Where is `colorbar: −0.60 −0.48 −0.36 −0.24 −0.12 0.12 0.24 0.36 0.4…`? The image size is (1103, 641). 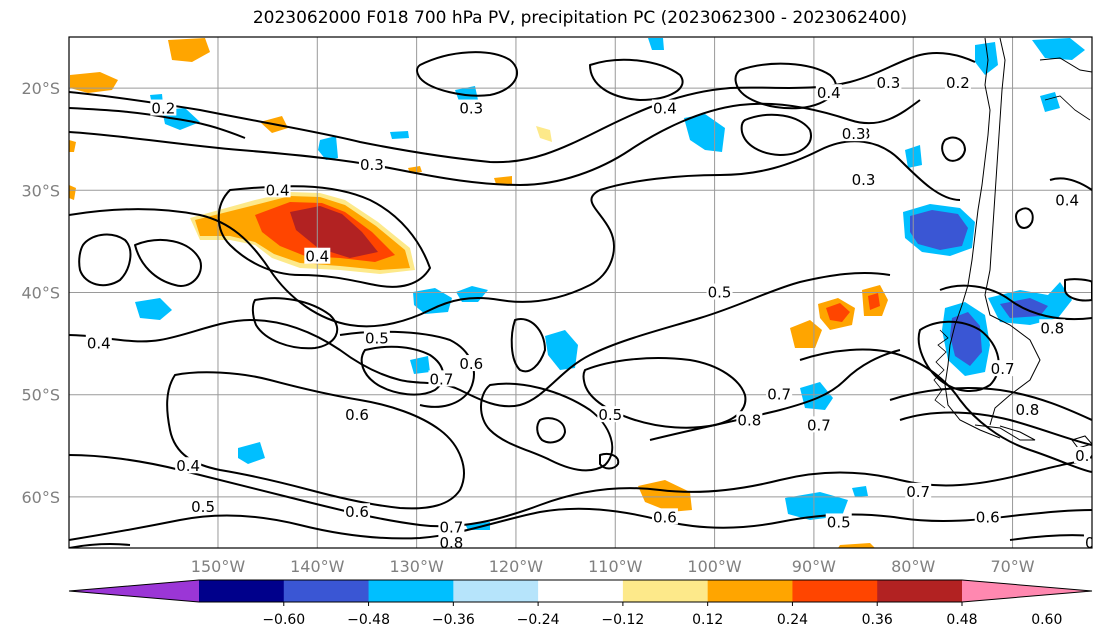
colorbar: −0.60 −0.48 −0.36 −0.24 −0.12 0.12 0.24 0.36 0.4… is located at coordinates (580, 603).